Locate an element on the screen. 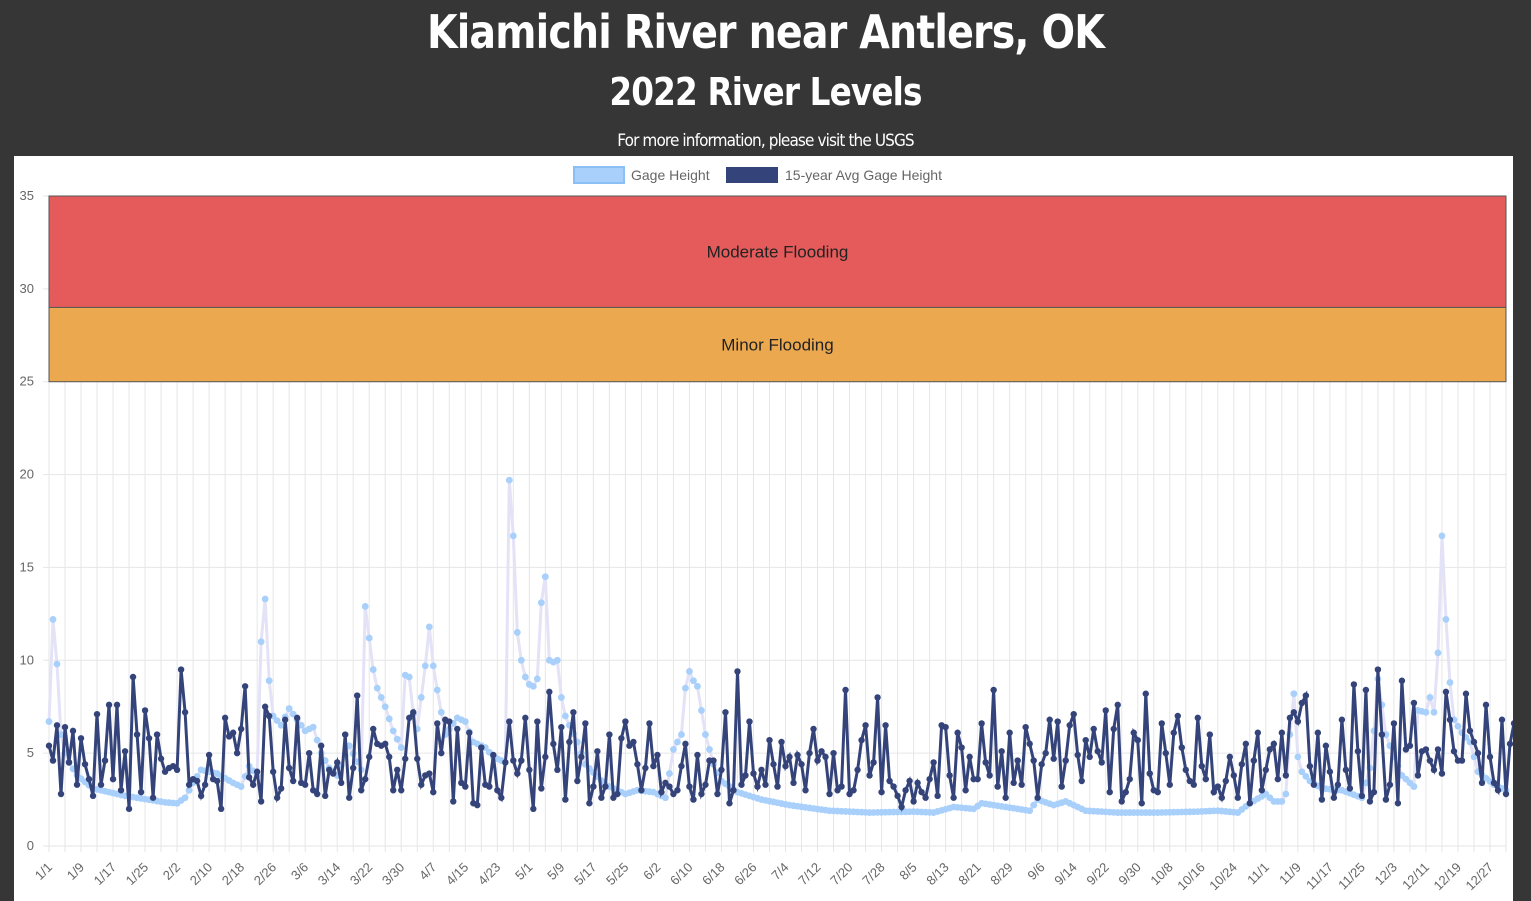  x-tick-label: 7/12 is located at coordinates (809, 874).